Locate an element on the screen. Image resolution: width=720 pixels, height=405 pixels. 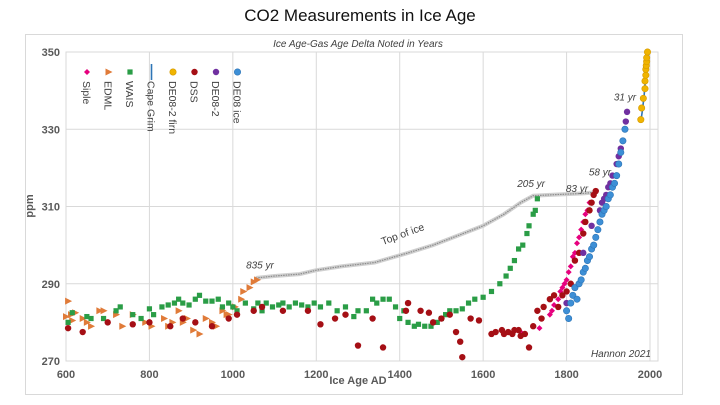
delta-annotation: 835 yr is located at coordinates (260, 265).